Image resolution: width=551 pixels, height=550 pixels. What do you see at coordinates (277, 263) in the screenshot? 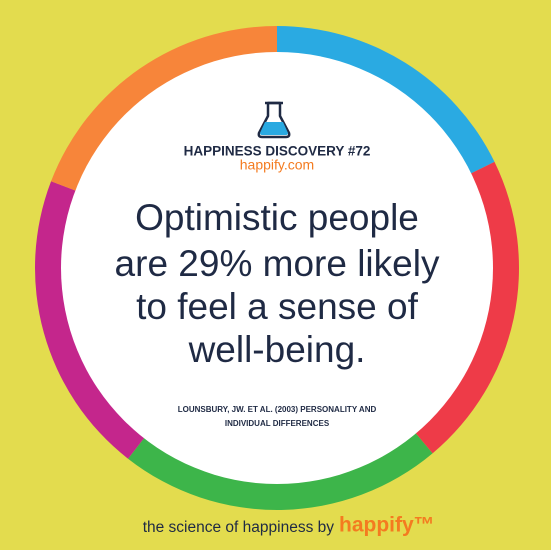
I see `headline-line: are 29% more likely` at bounding box center [277, 263].